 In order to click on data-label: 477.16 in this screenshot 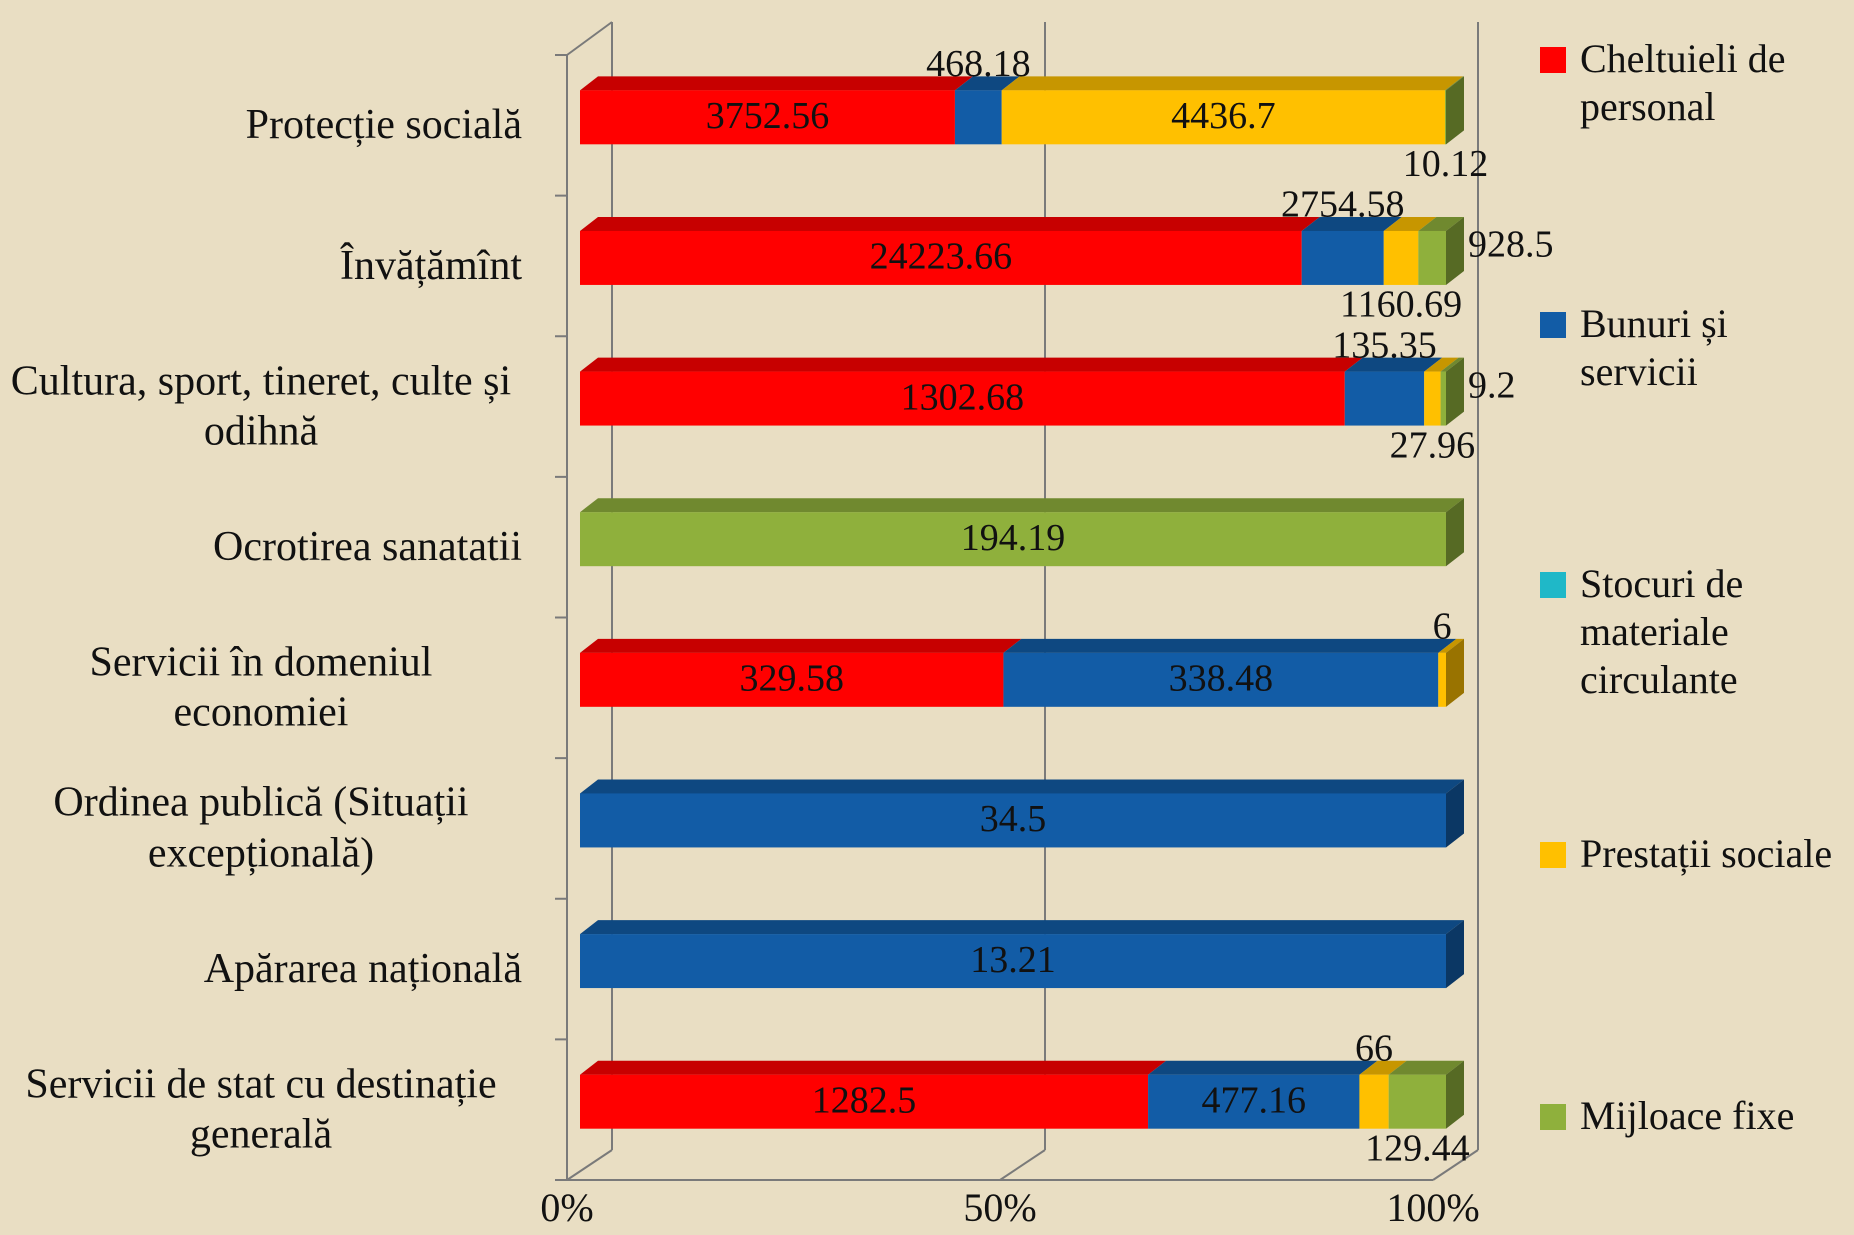, I will do `click(1254, 1100)`.